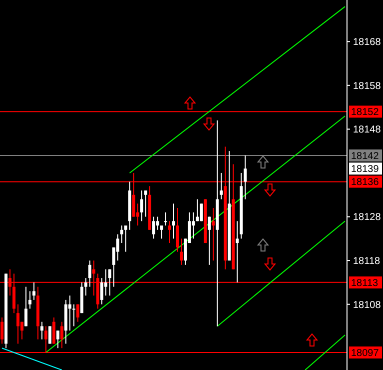 The width and height of the screenshot is (383, 370). I want to click on y-tick-label: 18168, so click(367, 42).